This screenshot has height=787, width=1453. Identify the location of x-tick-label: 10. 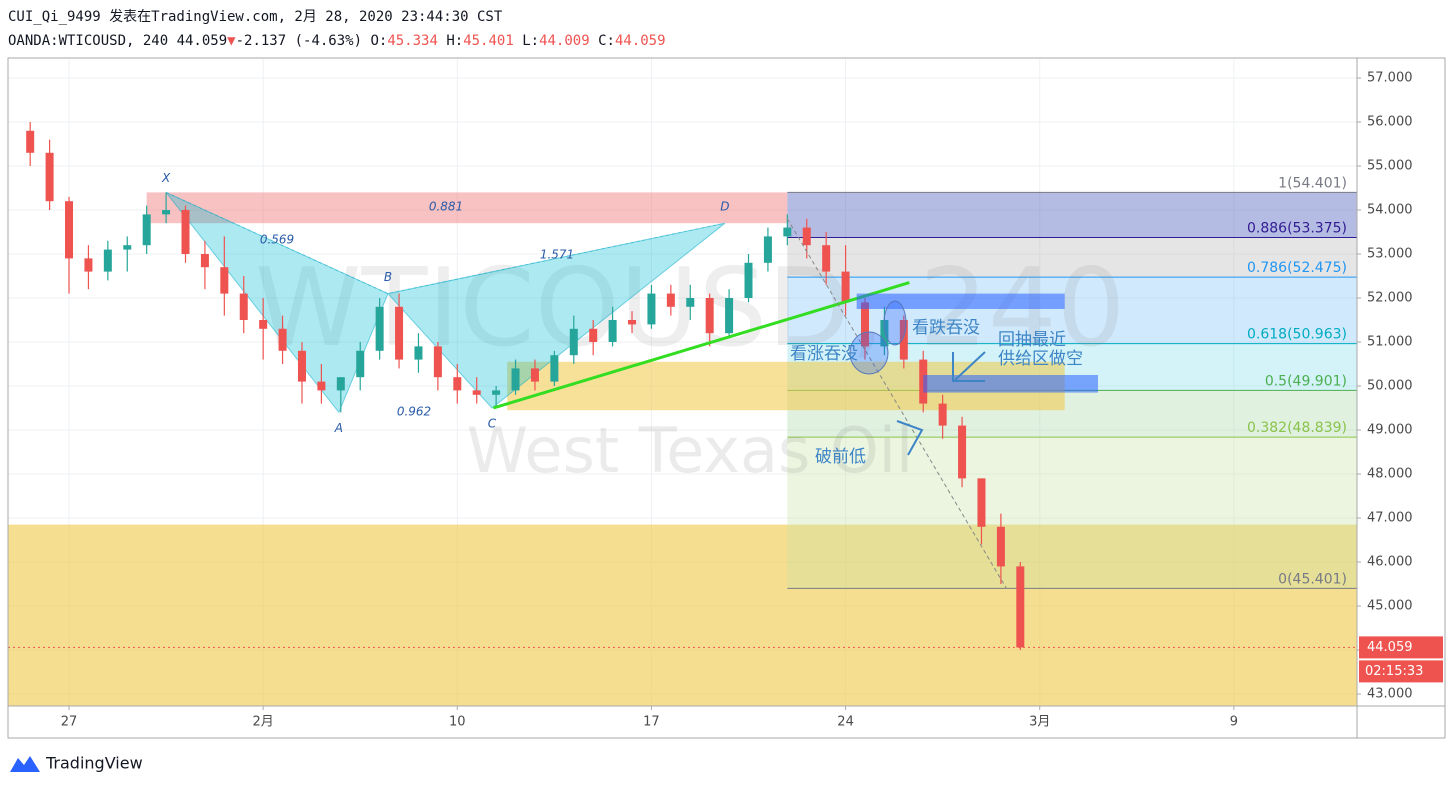
(457, 722).